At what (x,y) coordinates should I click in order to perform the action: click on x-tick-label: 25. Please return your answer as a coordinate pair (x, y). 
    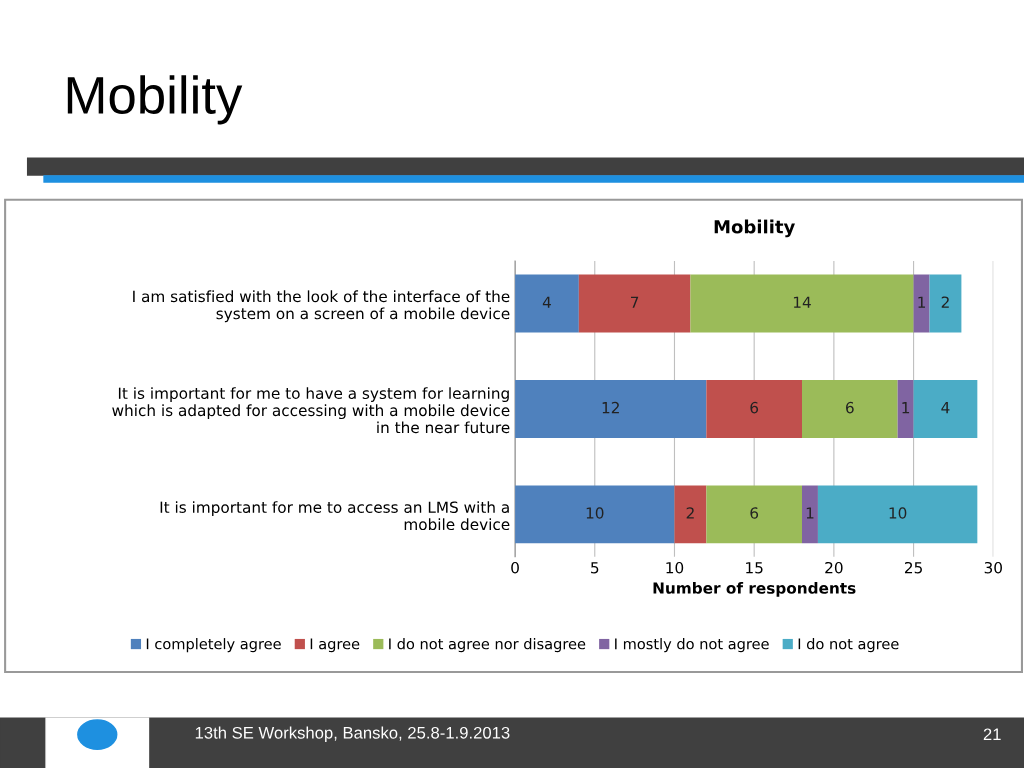
    Looking at the image, I should click on (913, 567).